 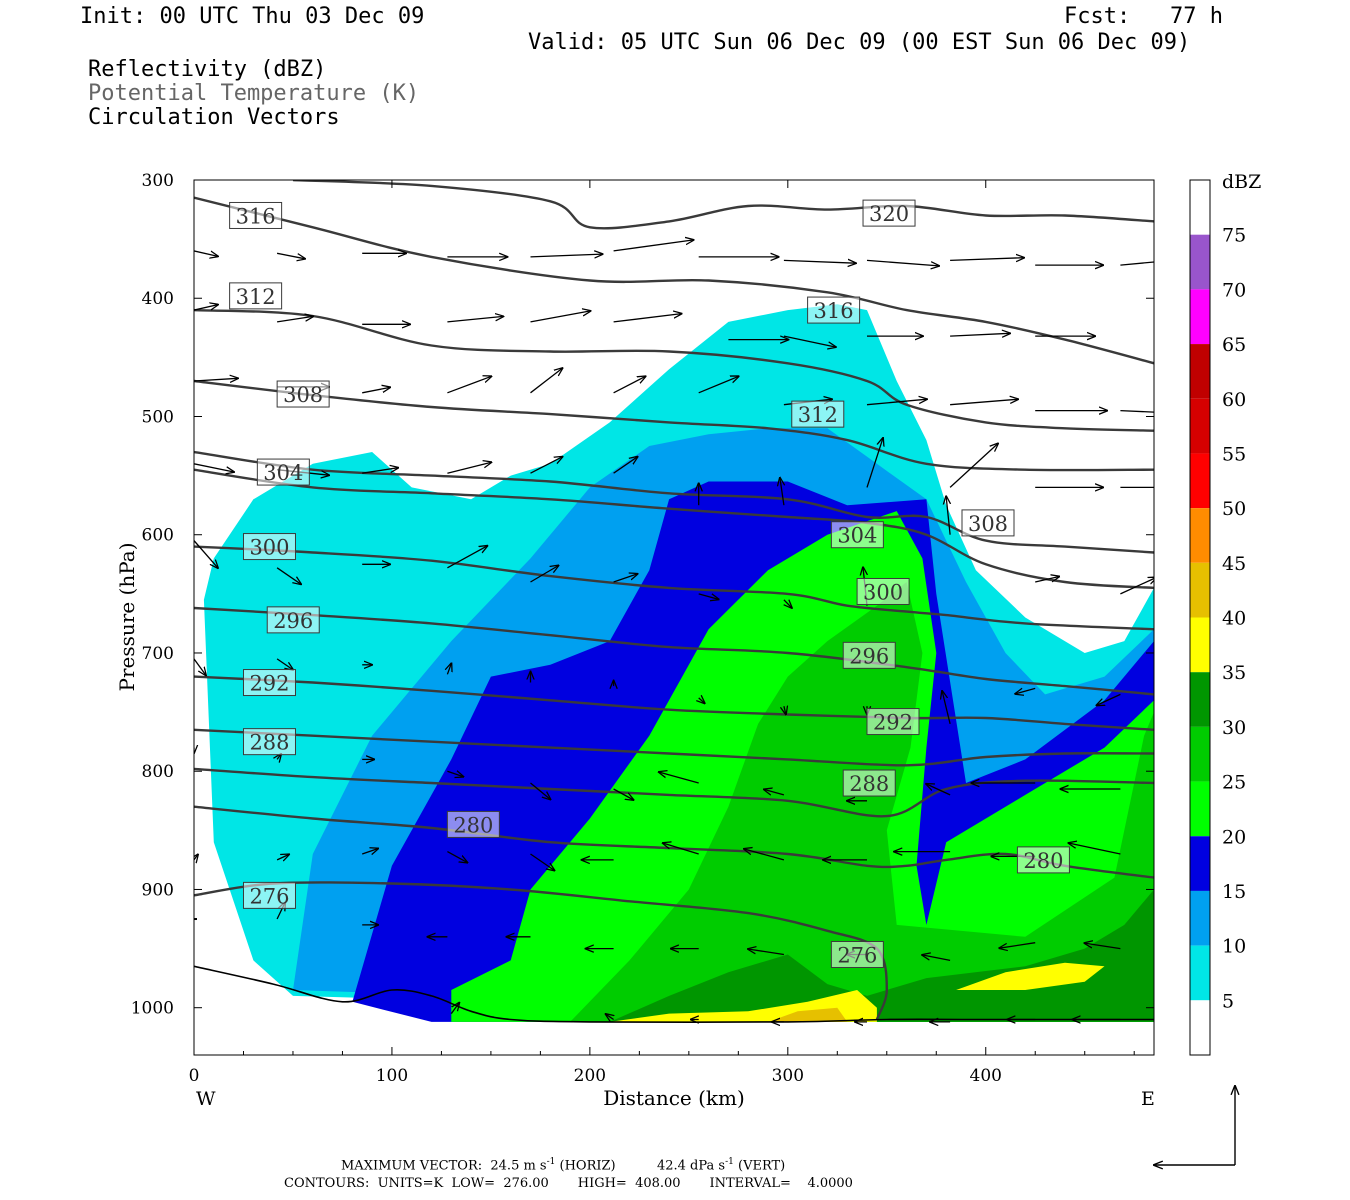 I want to click on theta-label-304-6: 304, so click(x=283, y=472).